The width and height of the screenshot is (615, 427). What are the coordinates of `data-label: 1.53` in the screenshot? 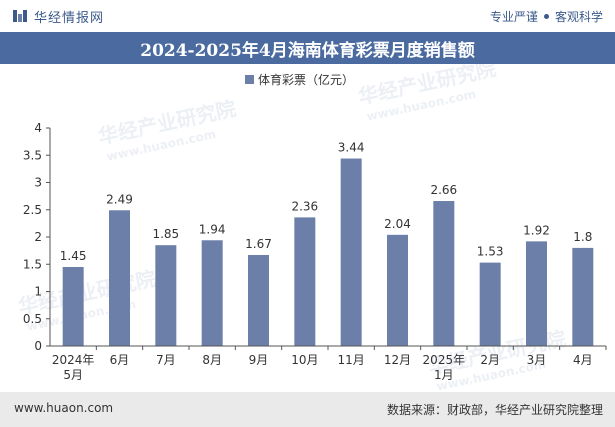 It's located at (490, 252).